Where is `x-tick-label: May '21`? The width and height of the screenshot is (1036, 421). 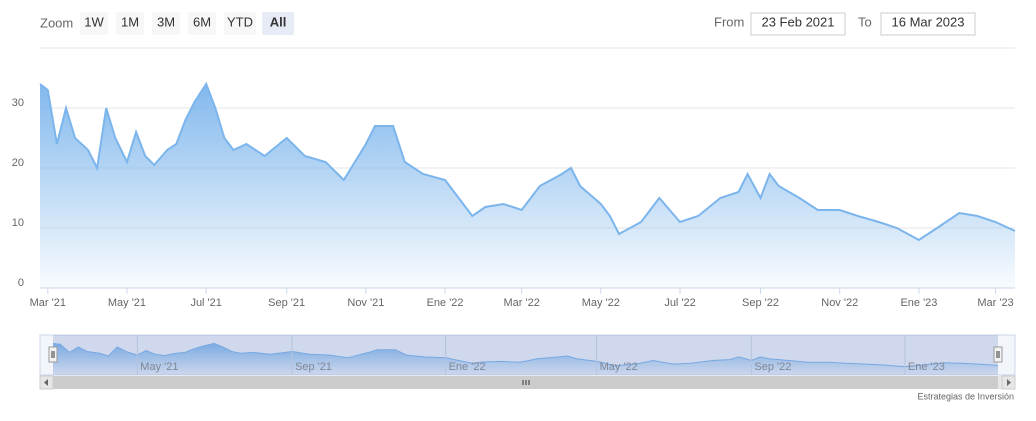
x-tick-label: May '21 is located at coordinates (127, 303).